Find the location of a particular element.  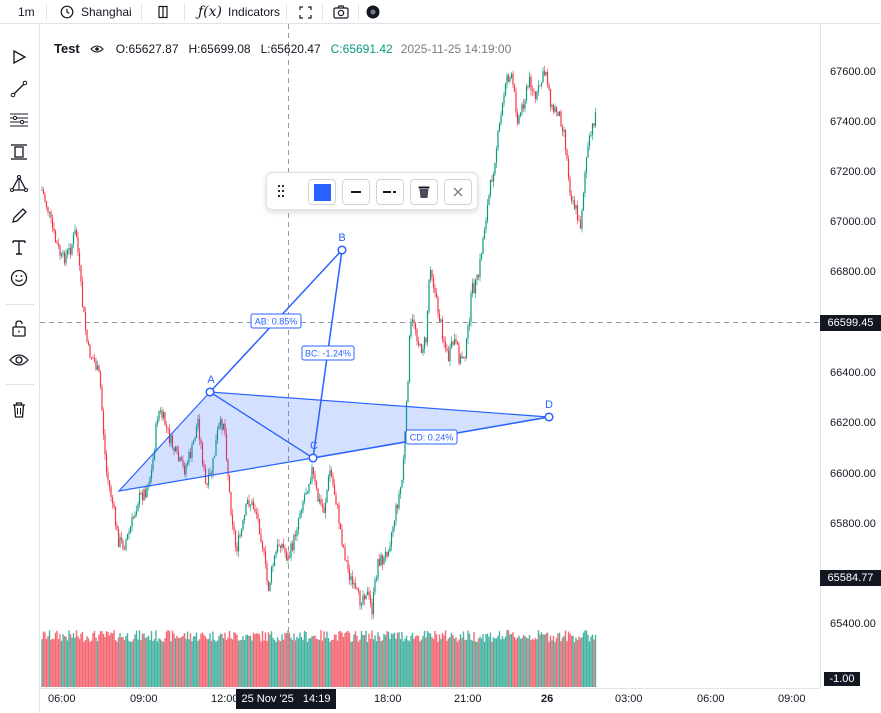

eye-icon is located at coordinates (96, 49).